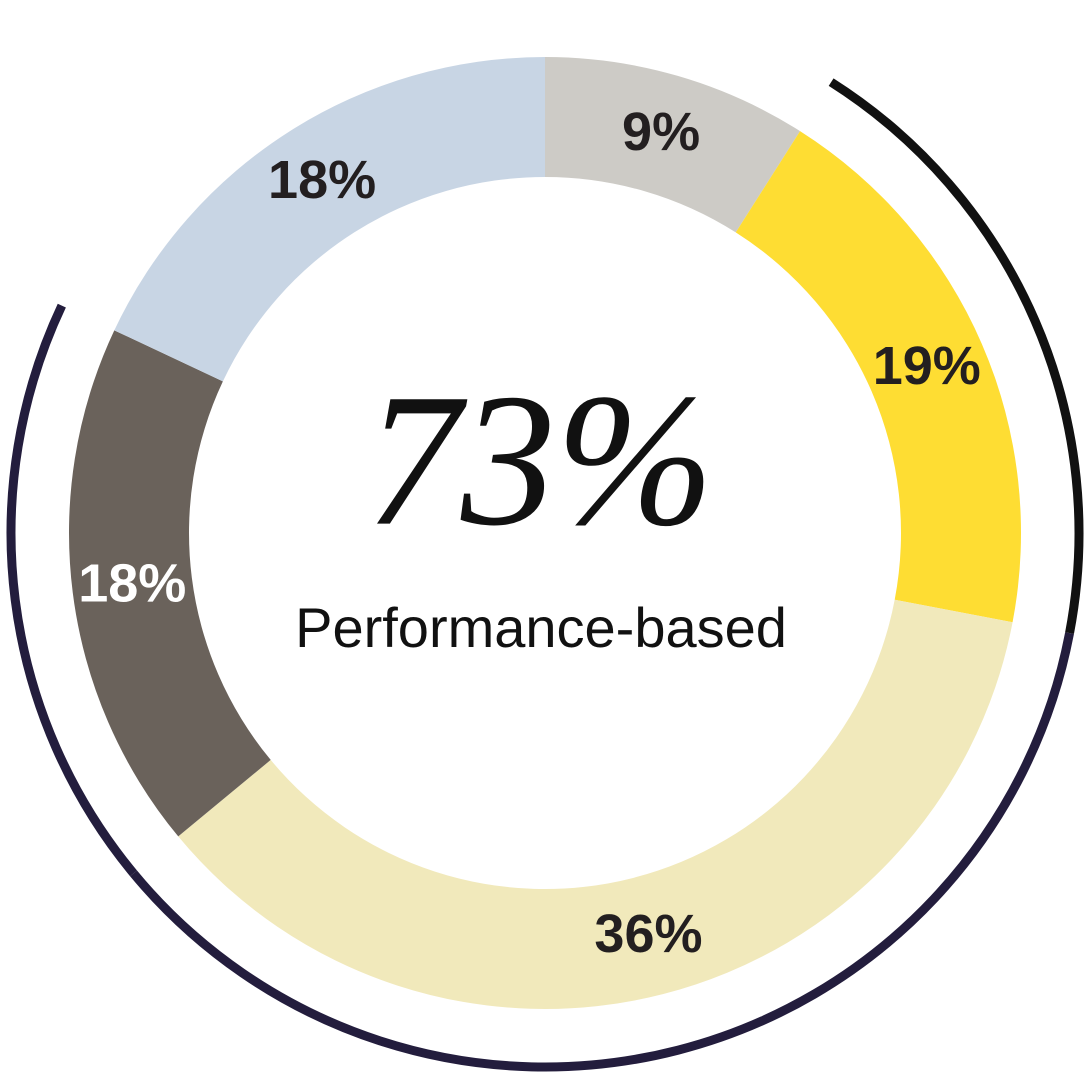 This screenshot has width=1089, height=1079. What do you see at coordinates (927, 366) in the screenshot?
I see `segment-label: 19%` at bounding box center [927, 366].